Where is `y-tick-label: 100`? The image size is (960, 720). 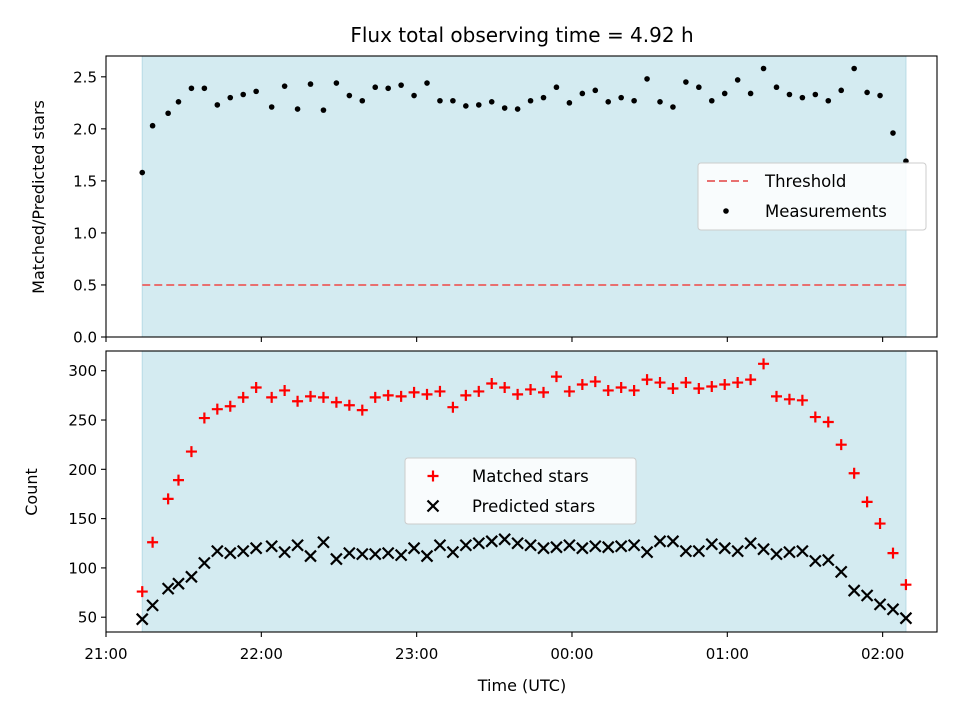 y-tick-label: 100 is located at coordinates (82, 568).